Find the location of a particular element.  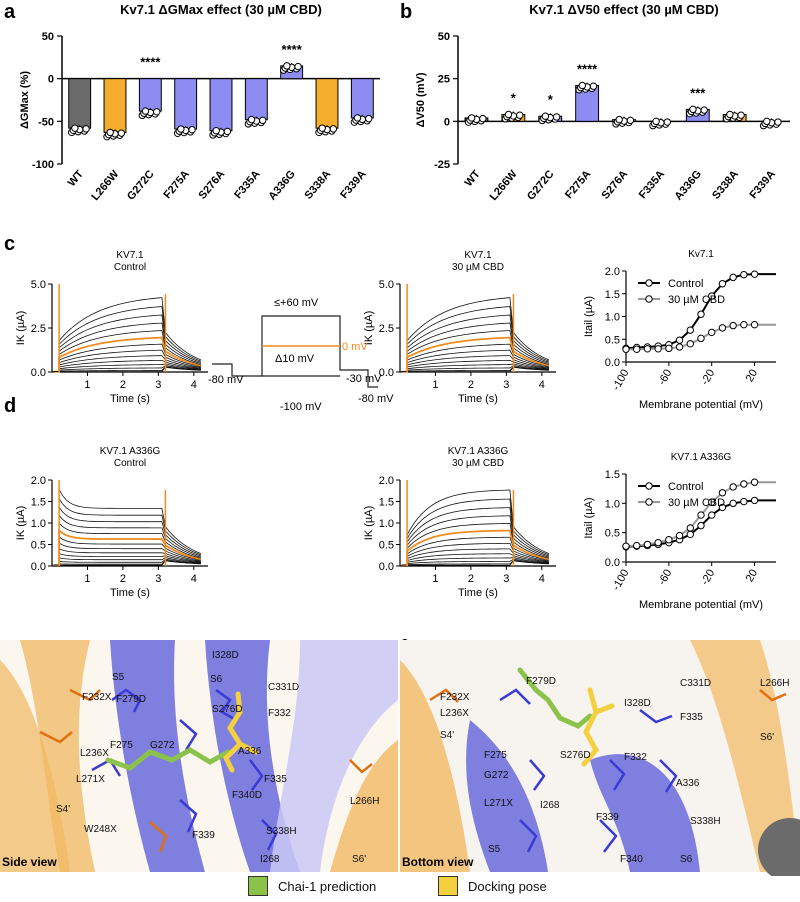

residue-label-f: S5 is located at coordinates (494, 849).